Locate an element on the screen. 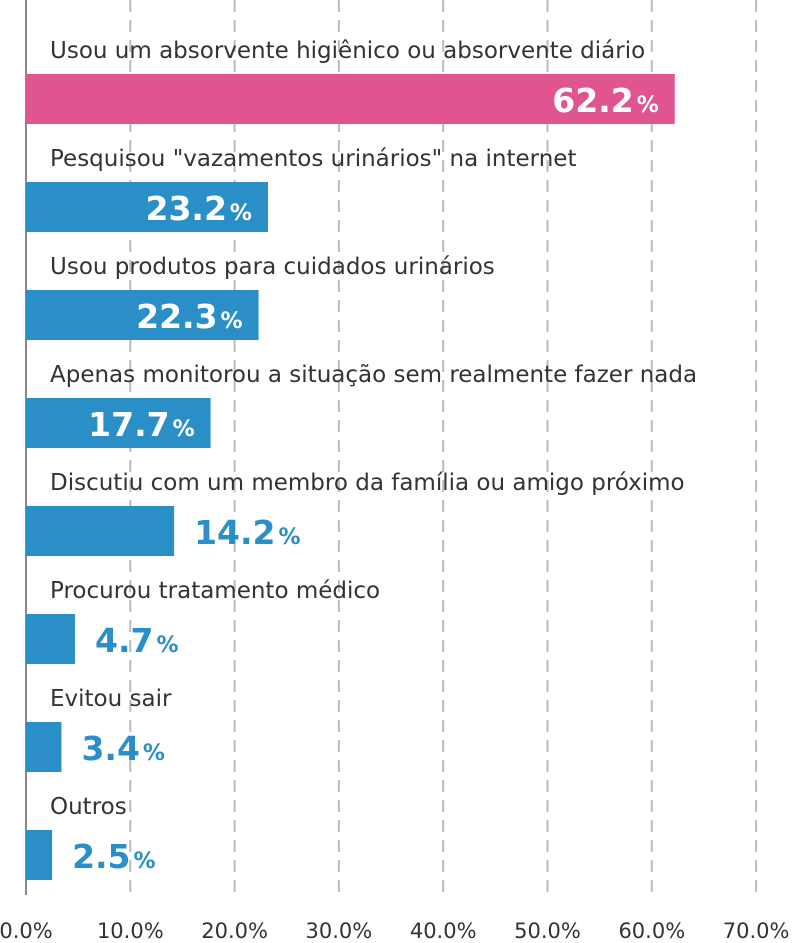 Image resolution: width=800 pixels, height=943 pixels. x-tick-label-5: 50.0% is located at coordinates (547, 931).